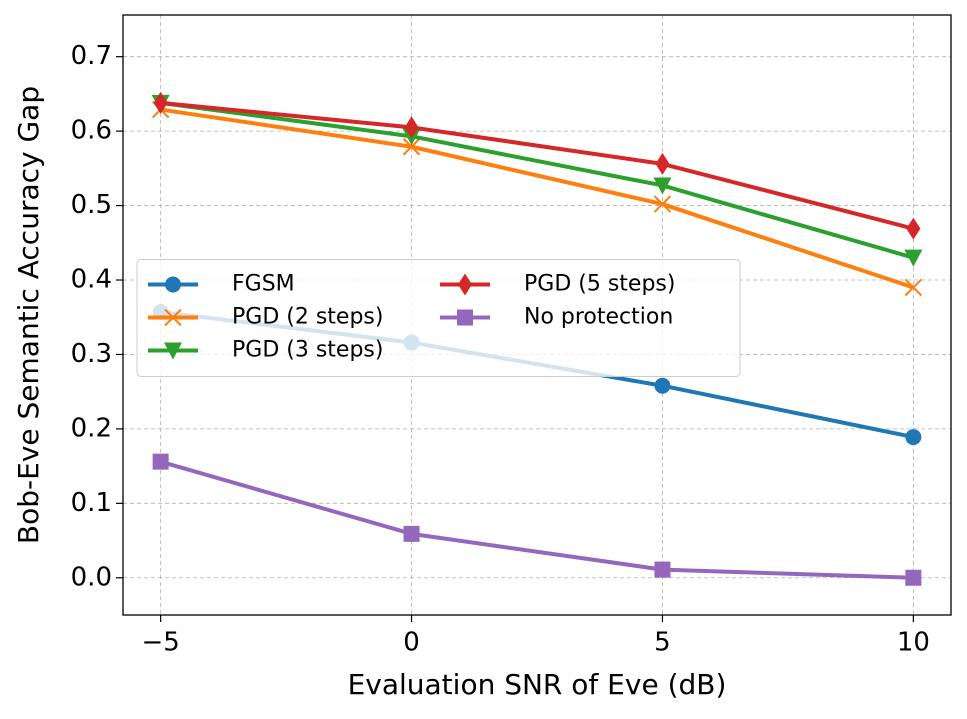  What do you see at coordinates (91, 131) in the screenshot?
I see `y-tick-label: 0.6` at bounding box center [91, 131].